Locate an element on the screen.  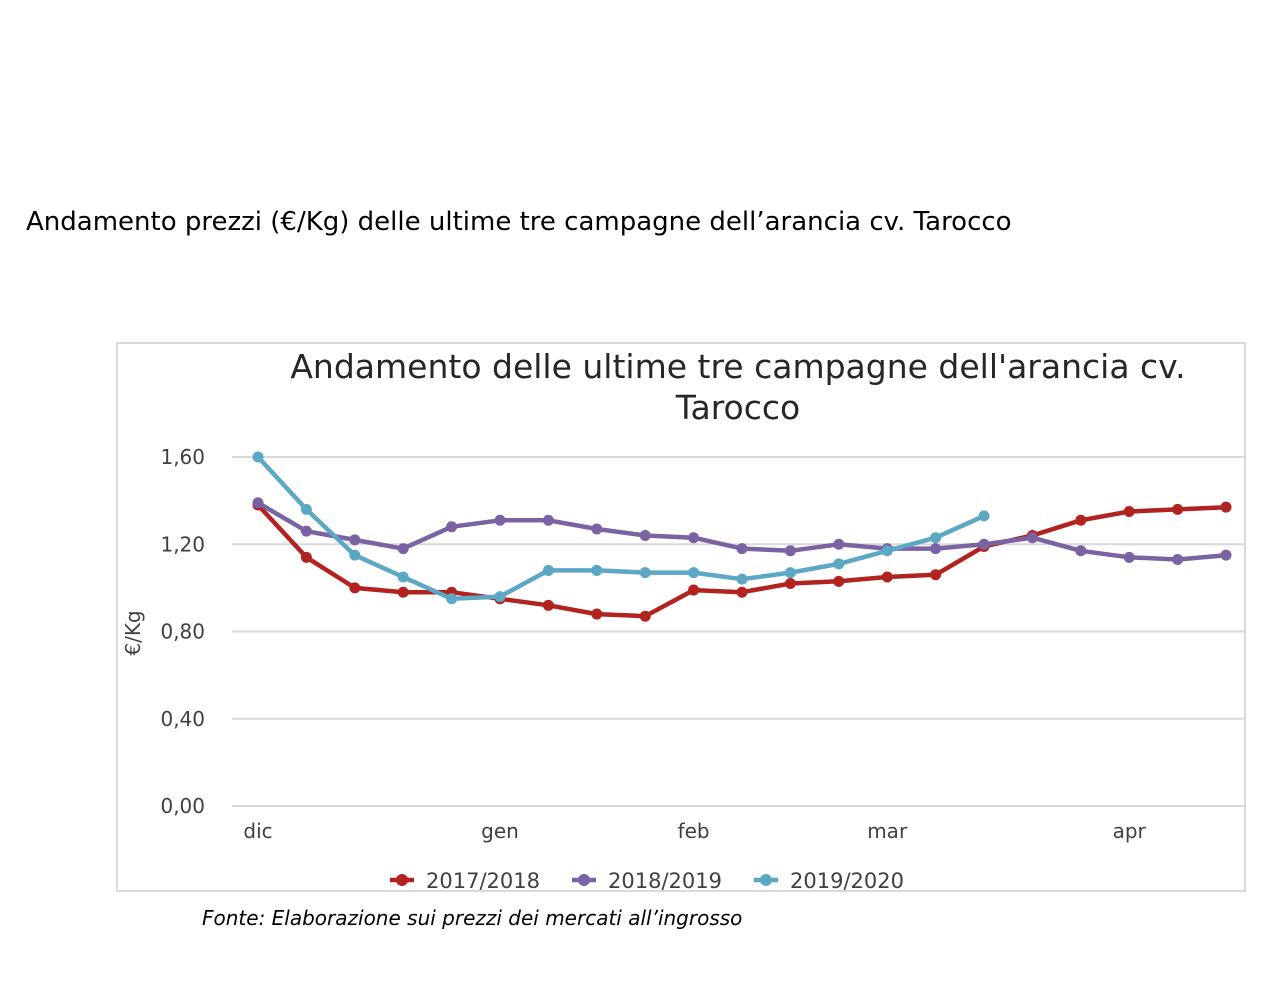
y-tick-label: 0,00 is located at coordinates (182, 806).